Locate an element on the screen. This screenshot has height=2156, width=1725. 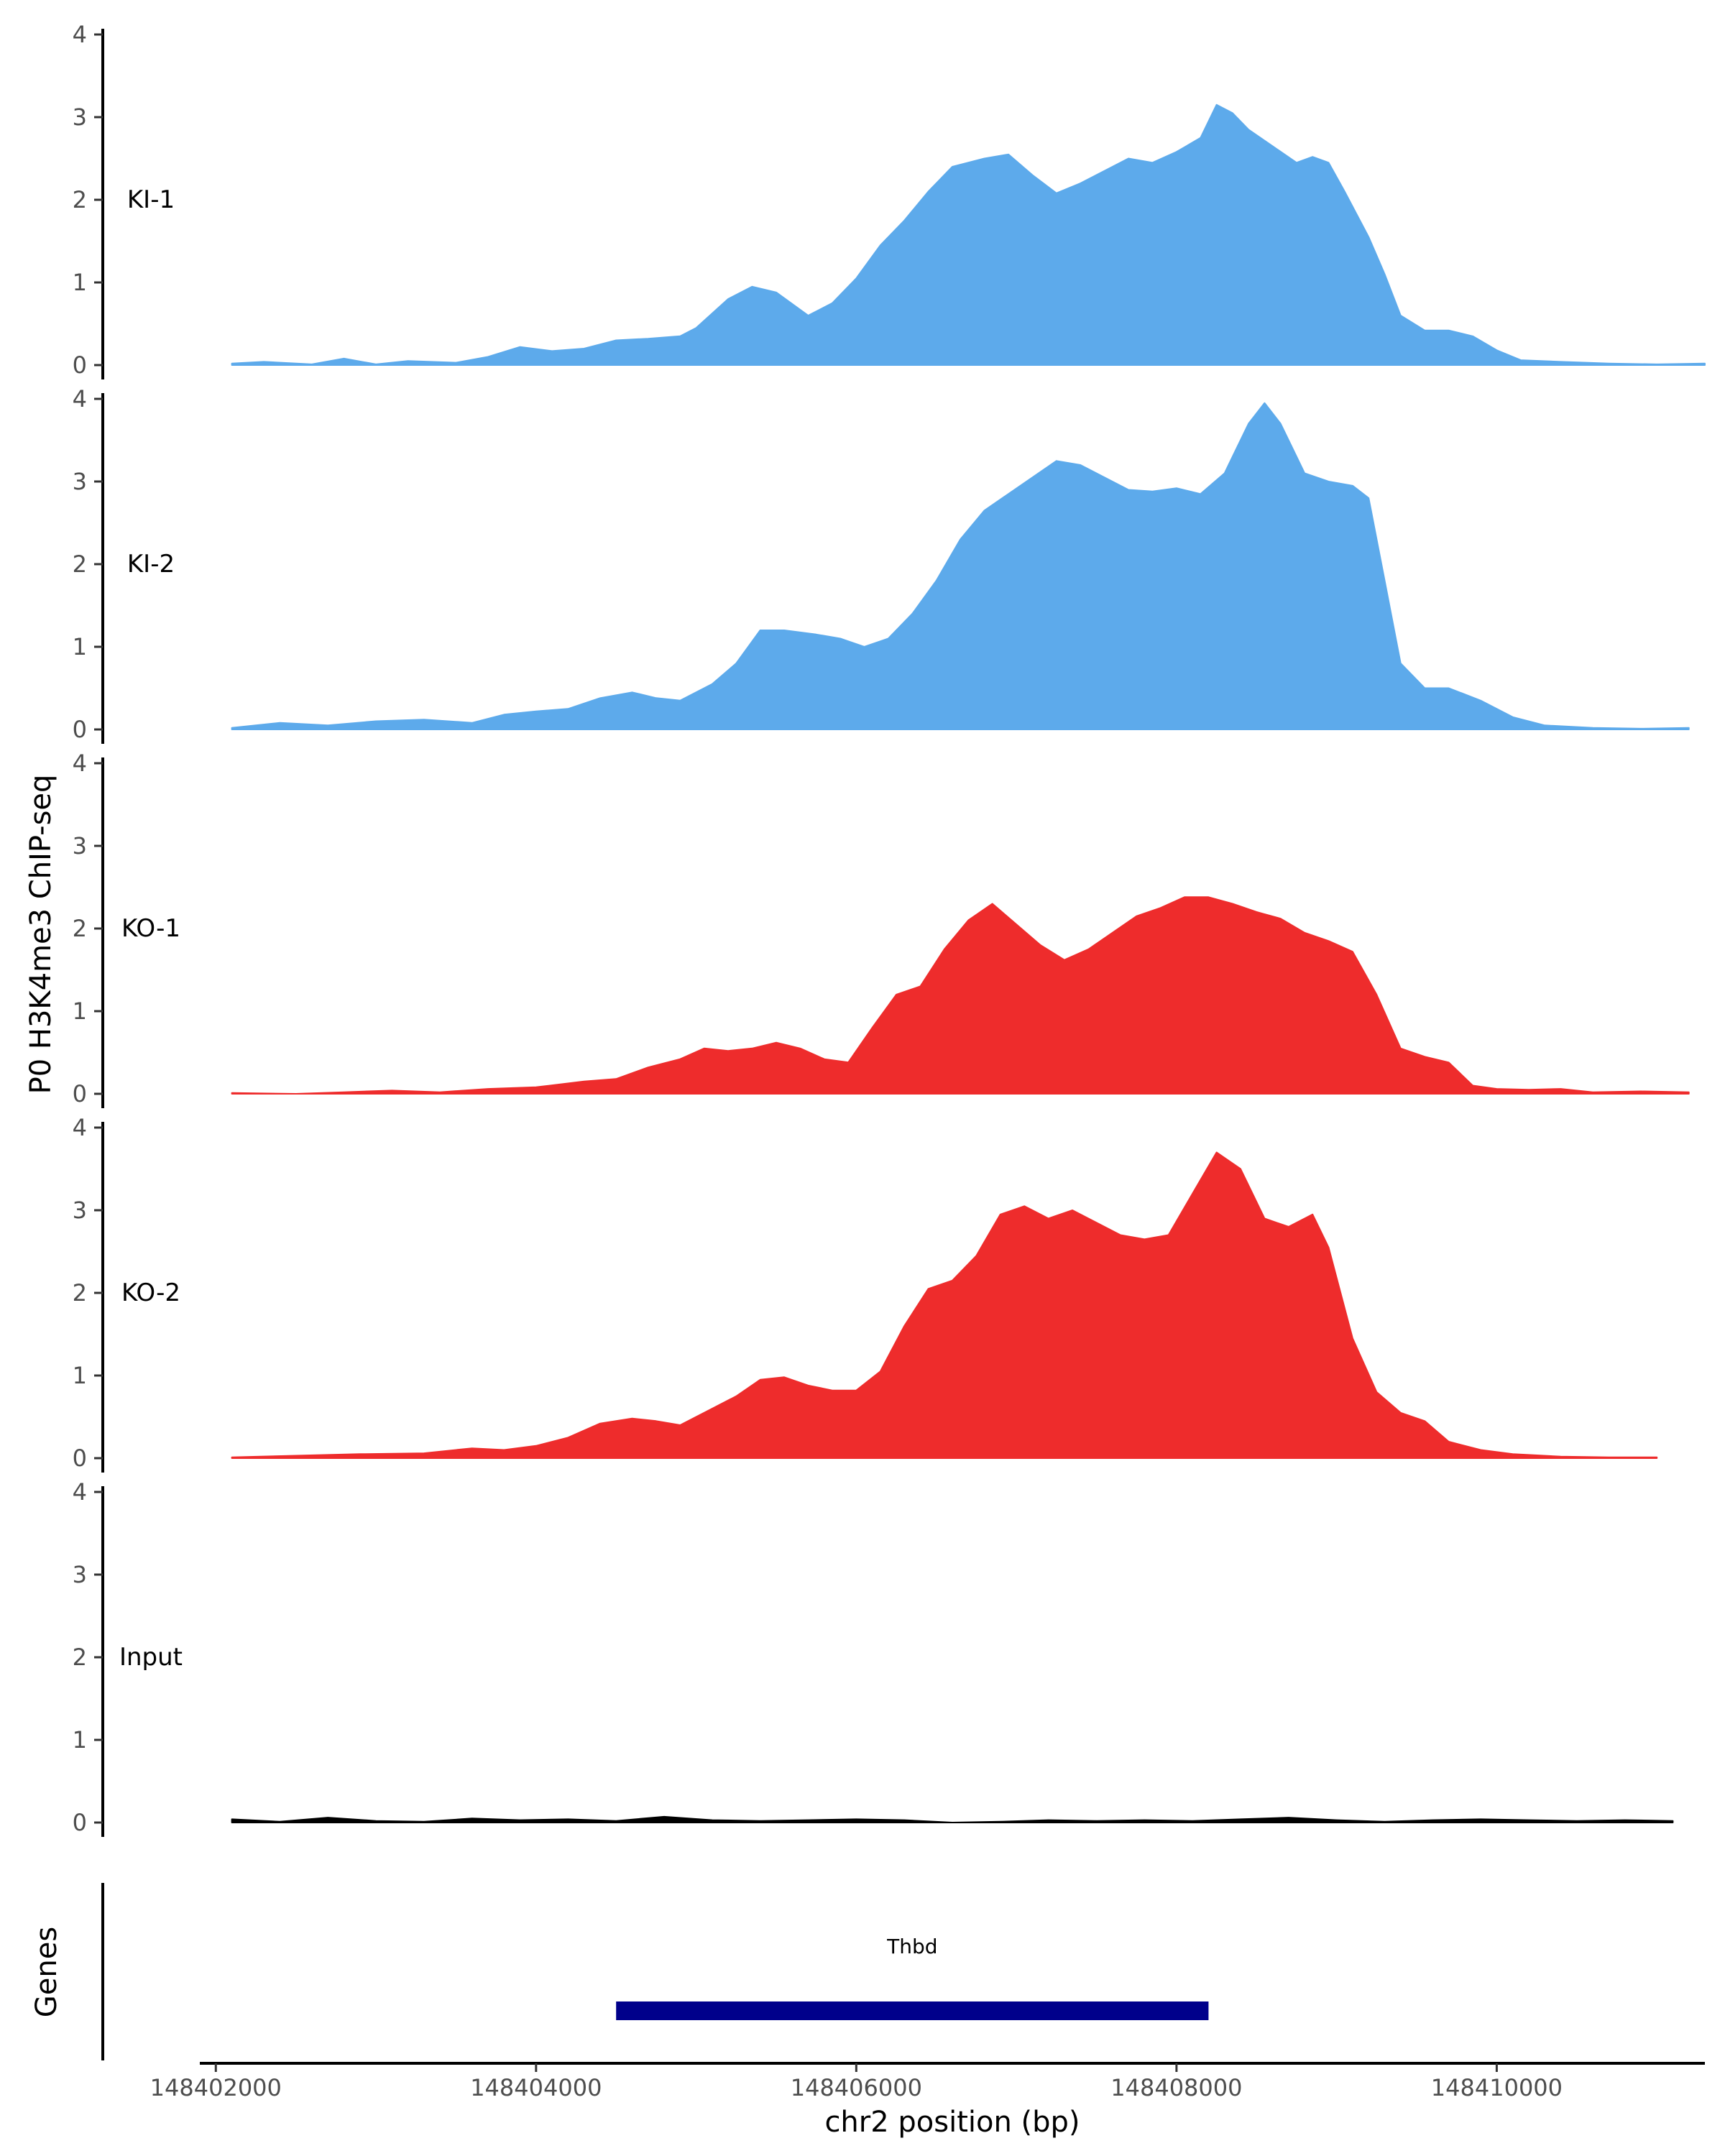
y-axis-title: P0 H3K4me3 ChIP-seq is located at coordinates (41, 935).